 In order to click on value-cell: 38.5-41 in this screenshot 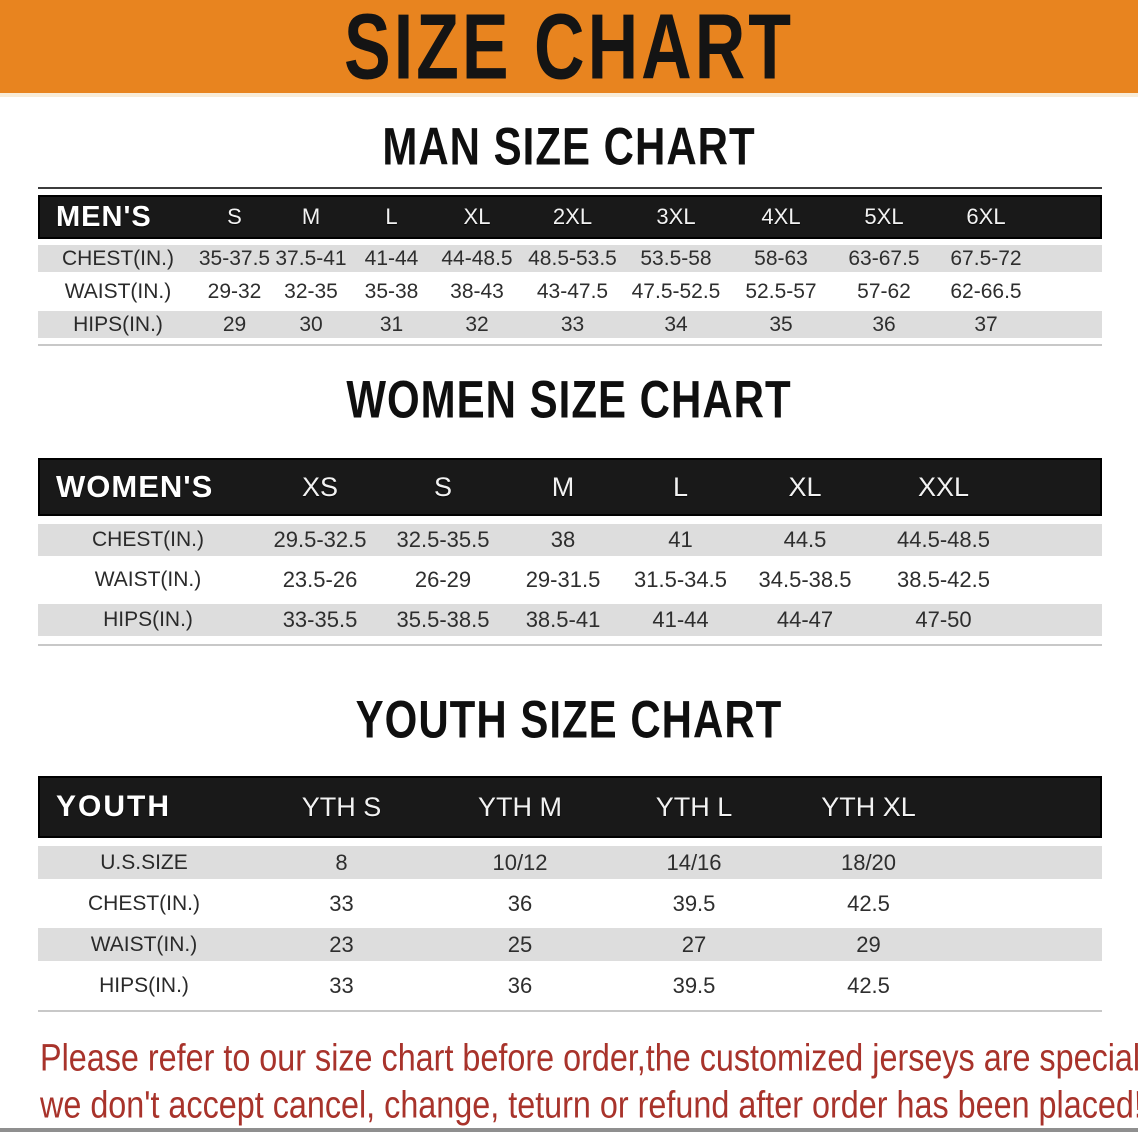, I will do `click(563, 620)`.